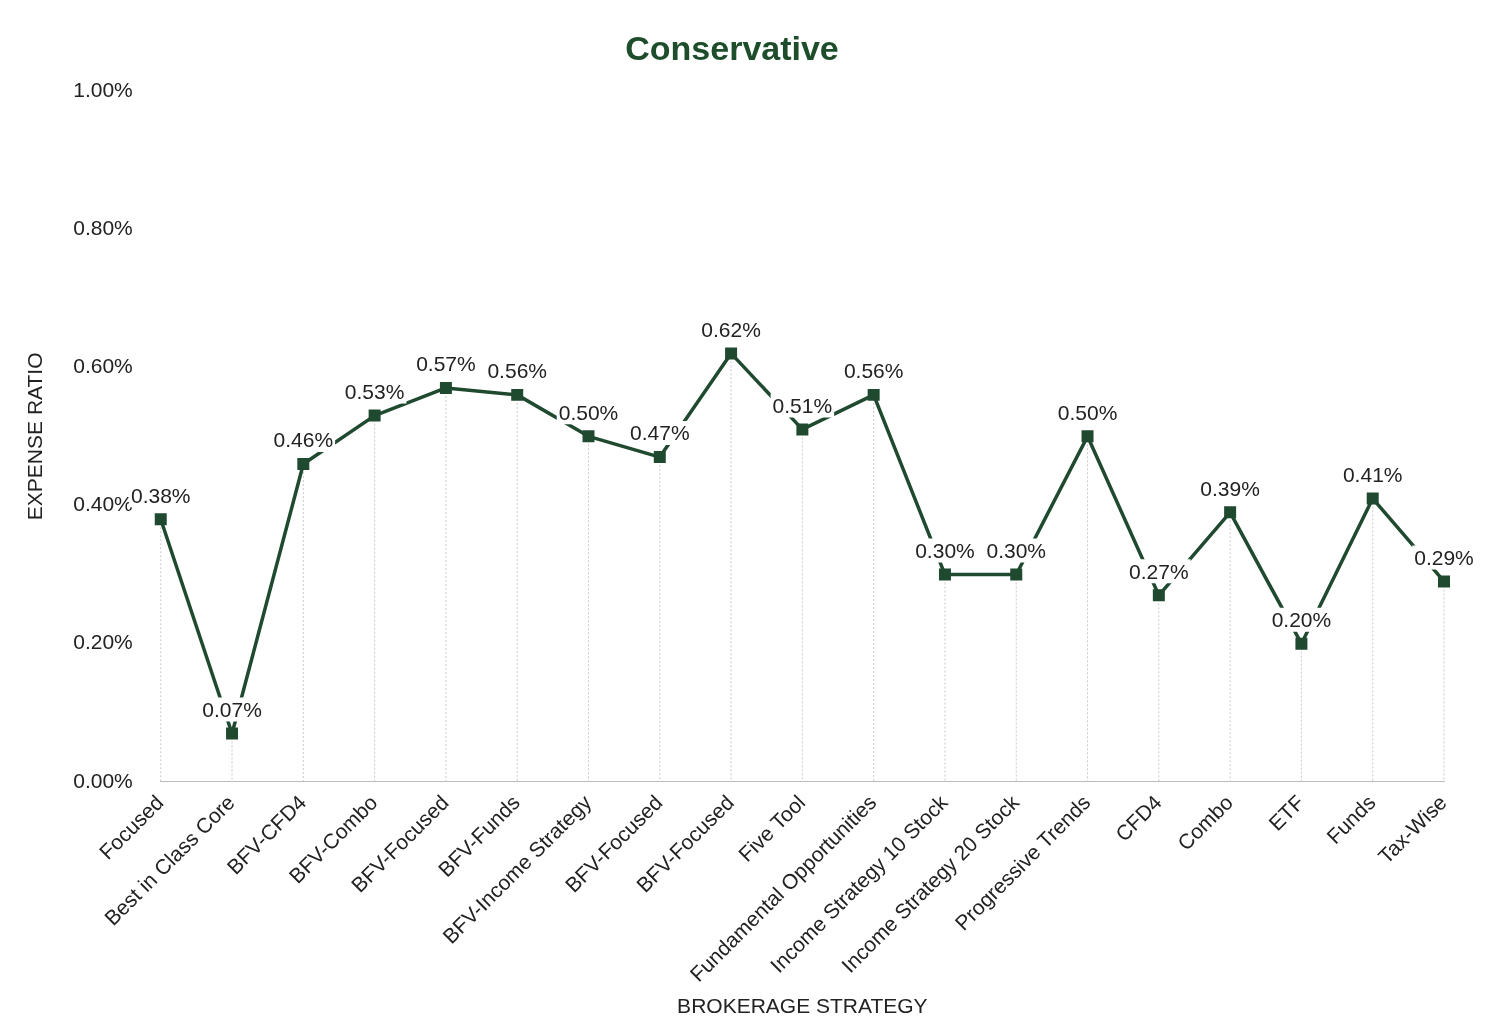 This screenshot has height=1034, width=1494. I want to click on data-label: 0.39%, so click(1230, 488).